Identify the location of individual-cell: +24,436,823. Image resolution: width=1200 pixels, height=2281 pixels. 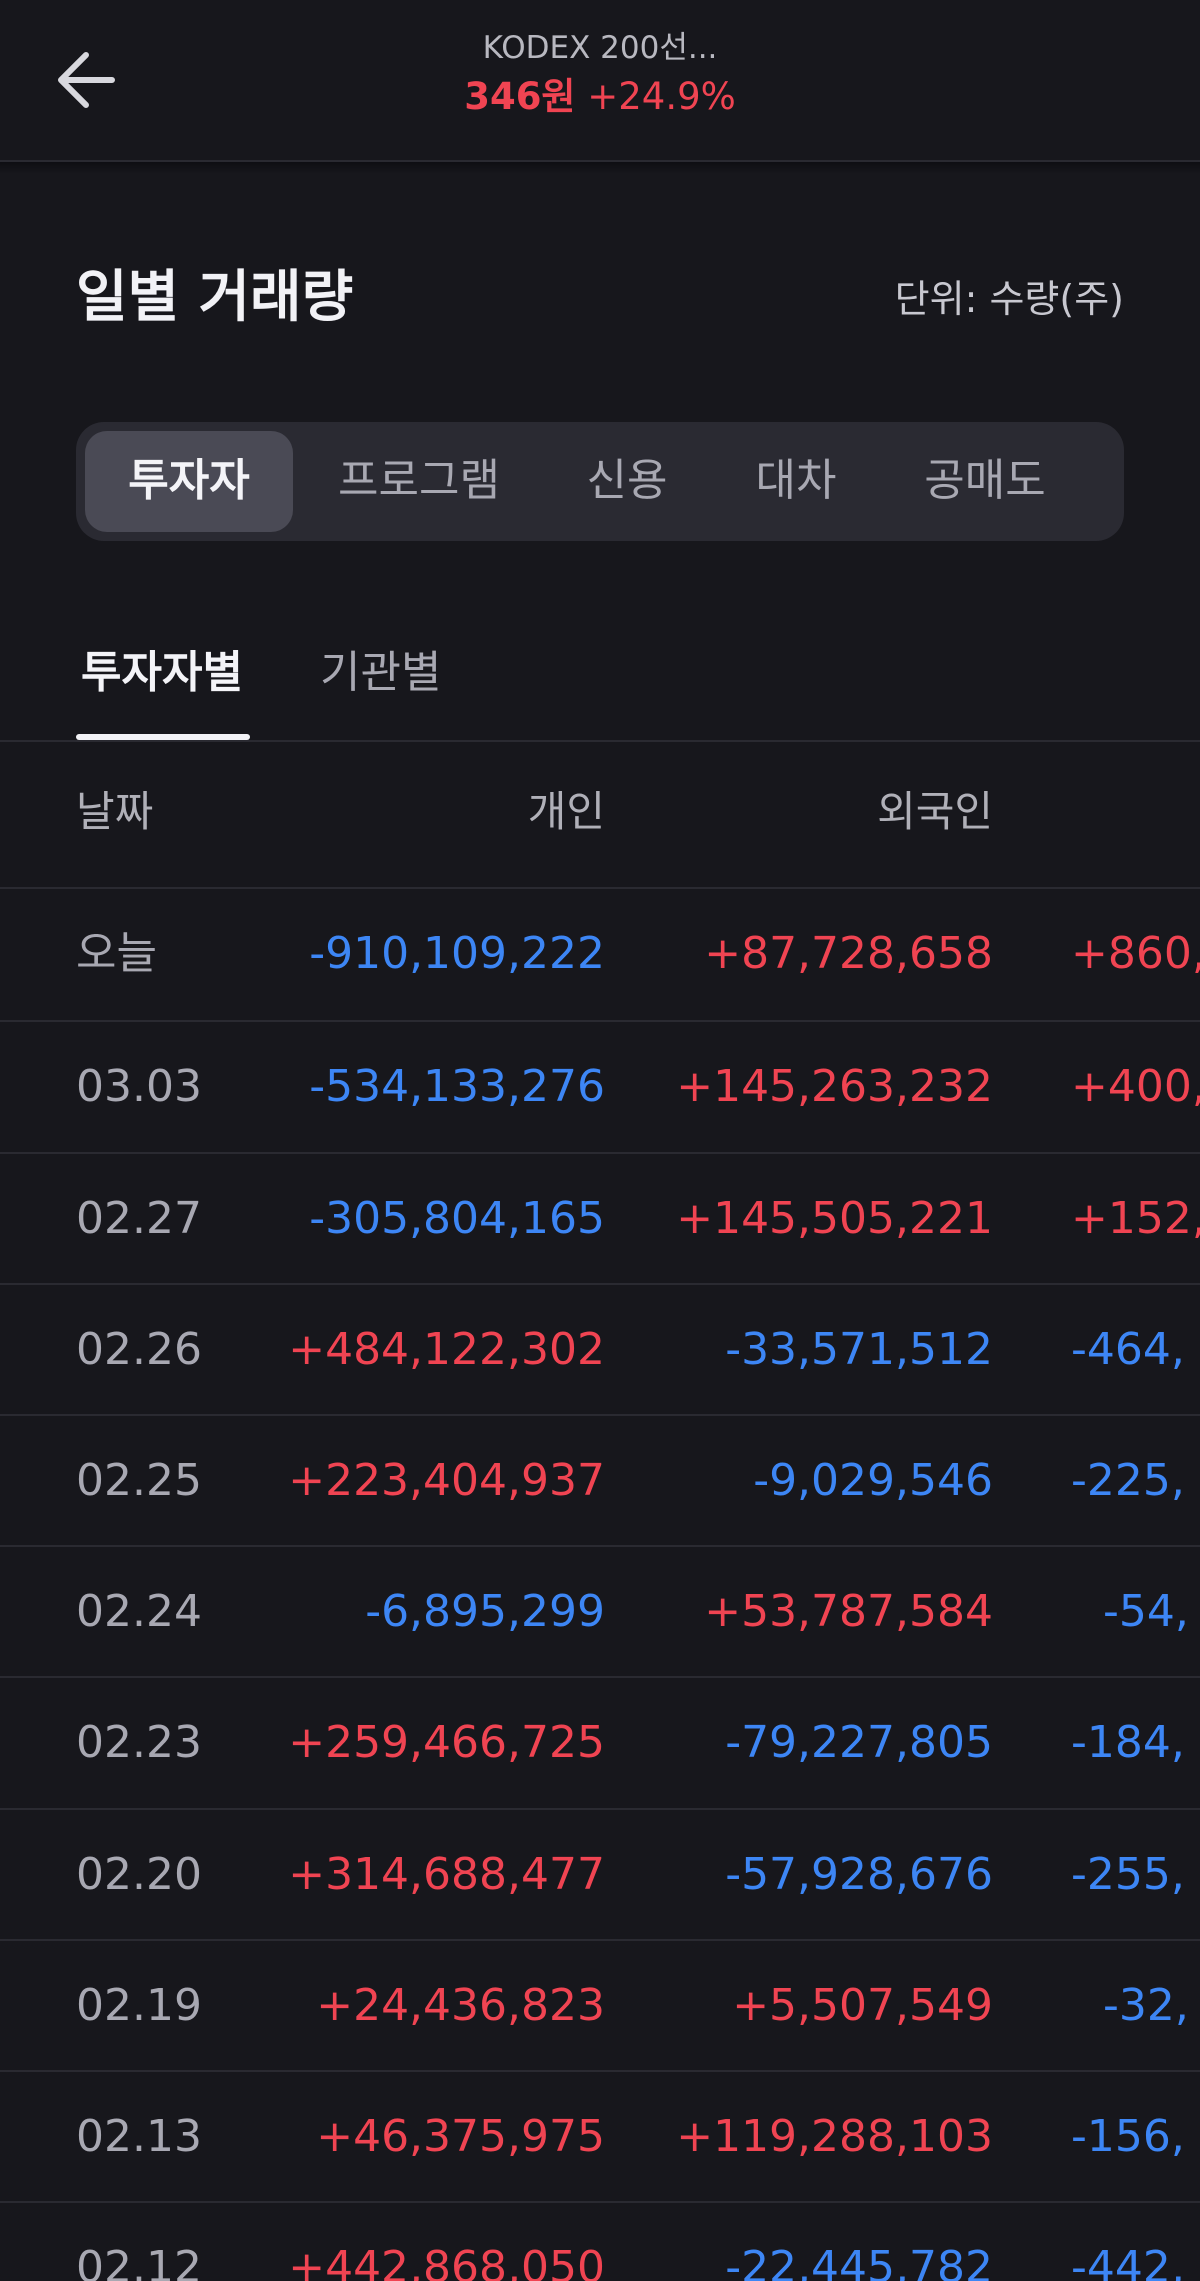
(460, 2005).